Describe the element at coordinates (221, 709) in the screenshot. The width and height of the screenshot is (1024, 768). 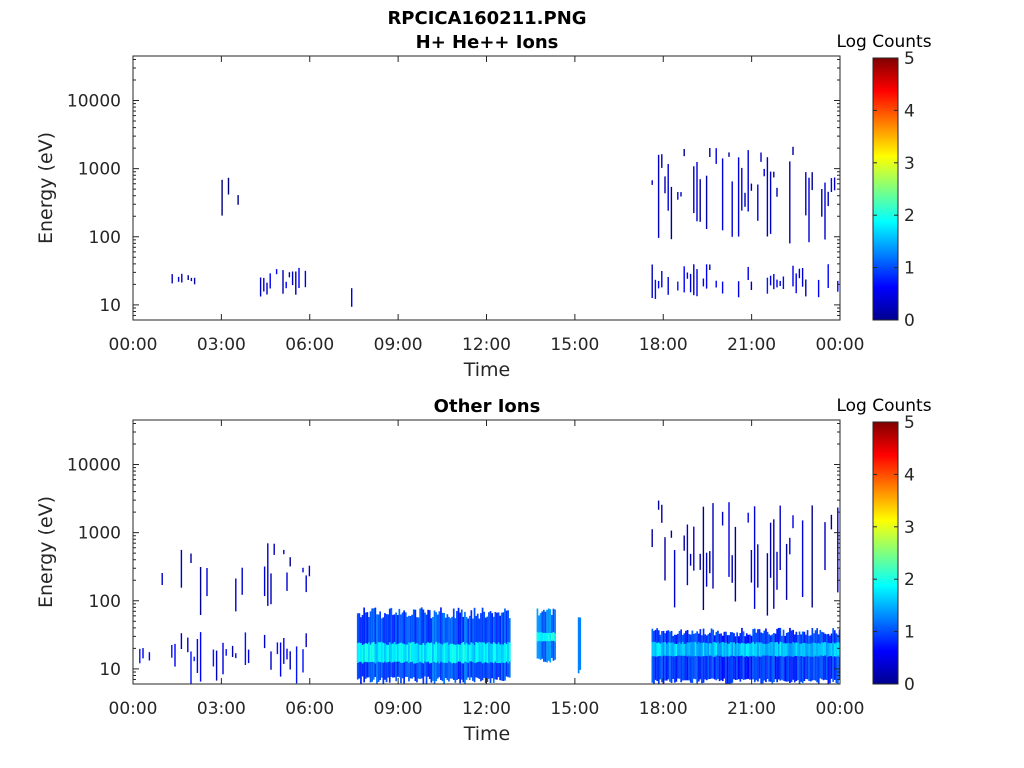
I see `x-tick-label: 03:00` at that location.